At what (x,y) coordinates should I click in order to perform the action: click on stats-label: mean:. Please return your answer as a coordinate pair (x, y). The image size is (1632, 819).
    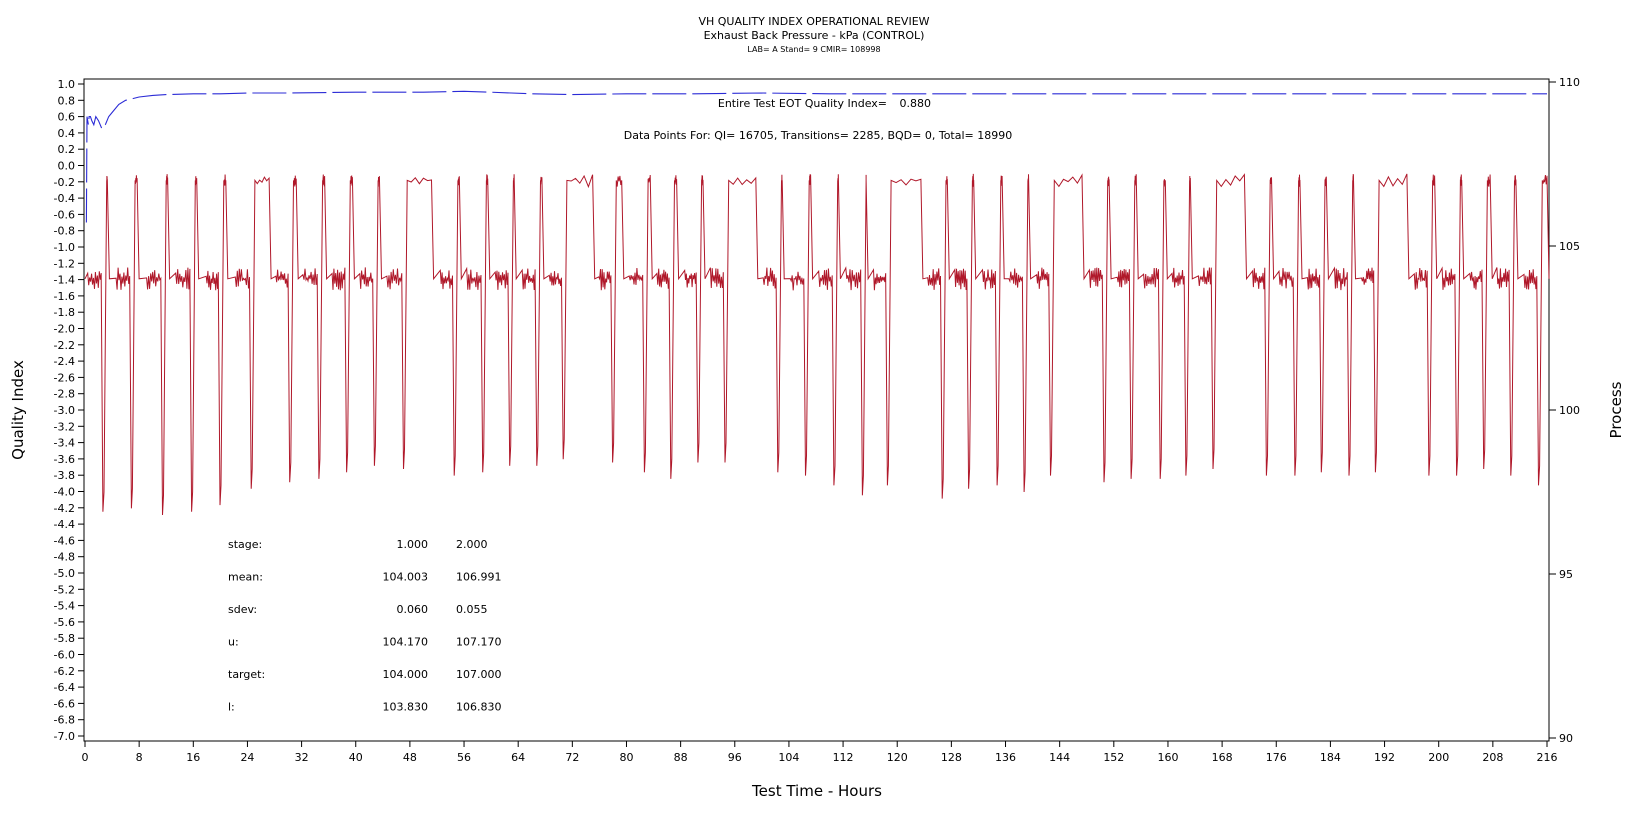
    Looking at the image, I should click on (245, 577).